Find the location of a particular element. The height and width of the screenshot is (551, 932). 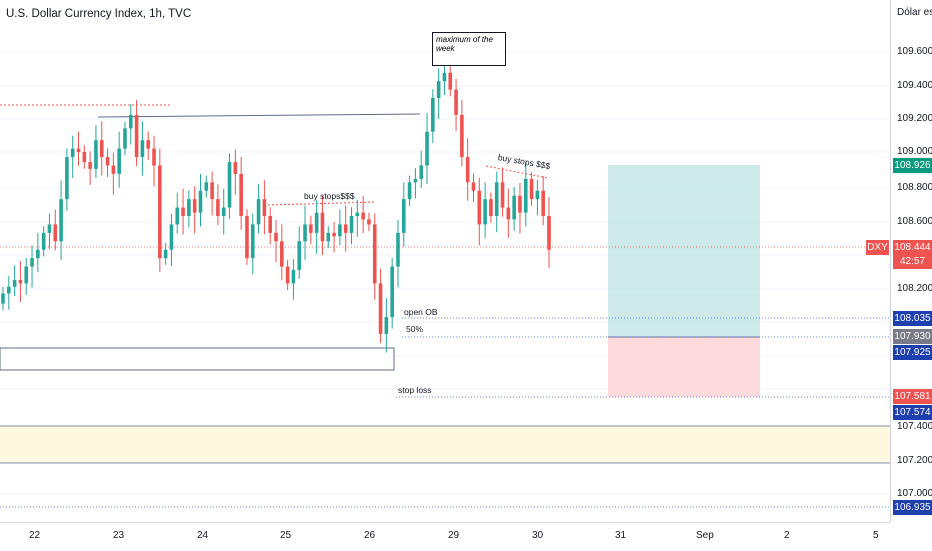

current-price-tag: 108.444 is located at coordinates (912, 247).